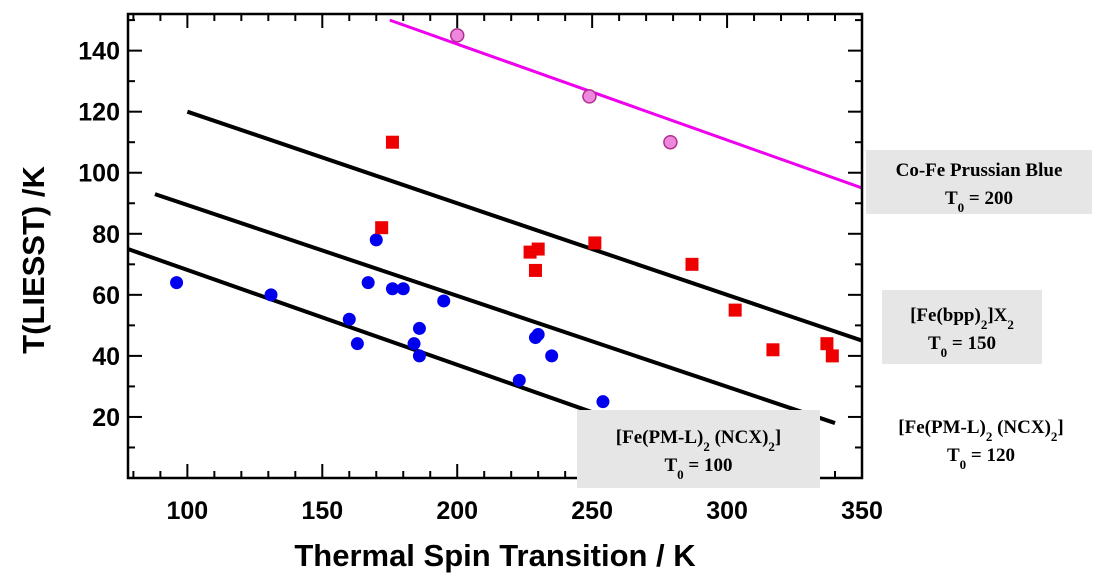  Describe the element at coordinates (862, 511) in the screenshot. I see `x-tick-label: 350` at that location.